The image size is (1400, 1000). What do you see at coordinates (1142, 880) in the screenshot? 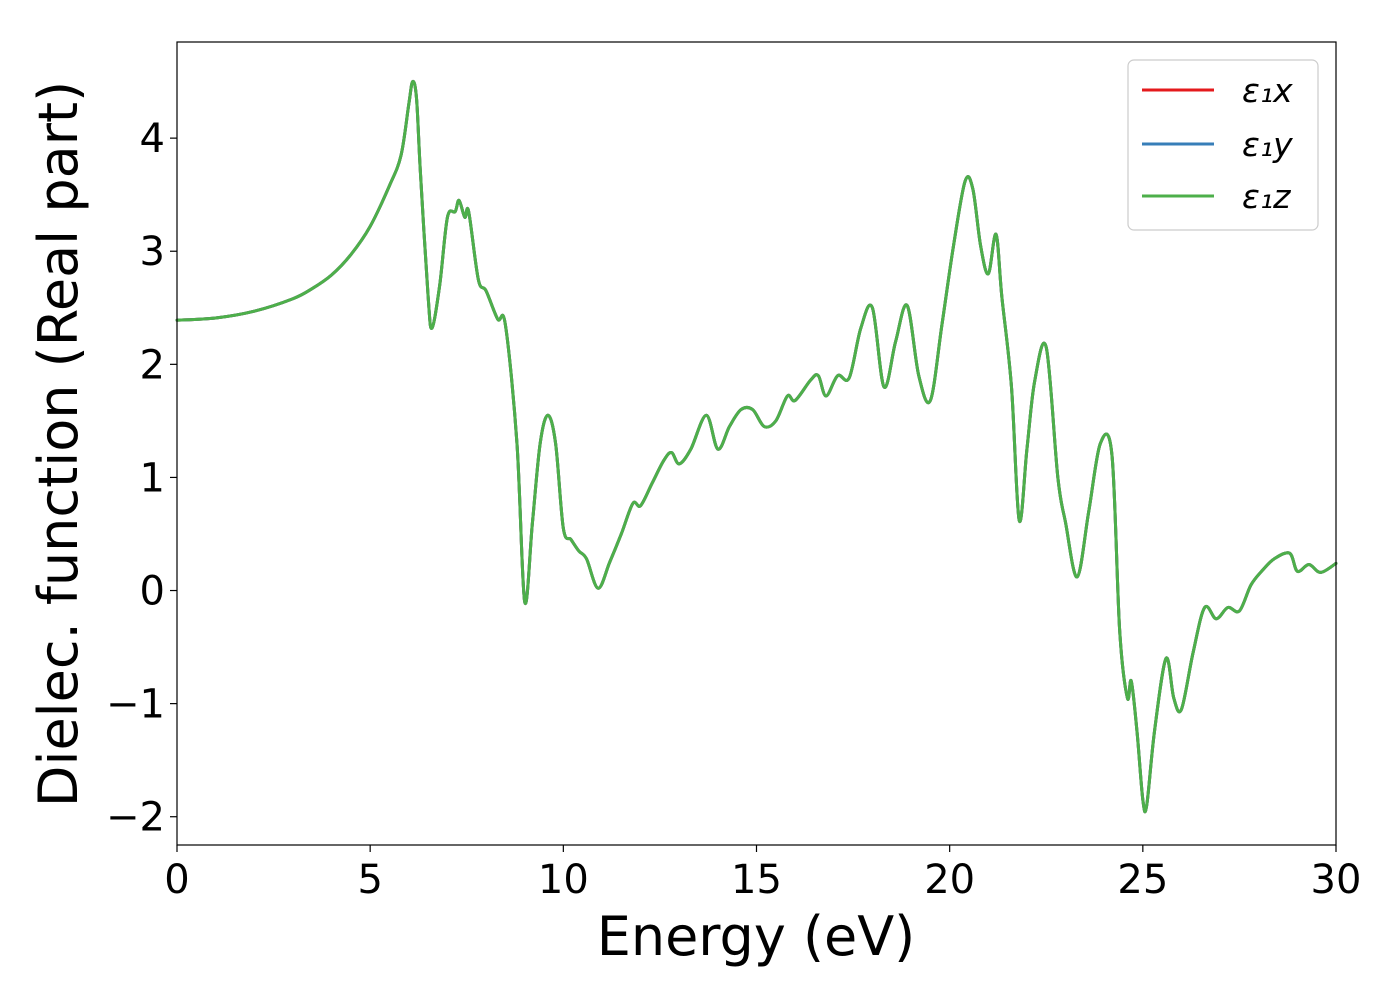
I see `x-tick-label: 25` at bounding box center [1142, 880].